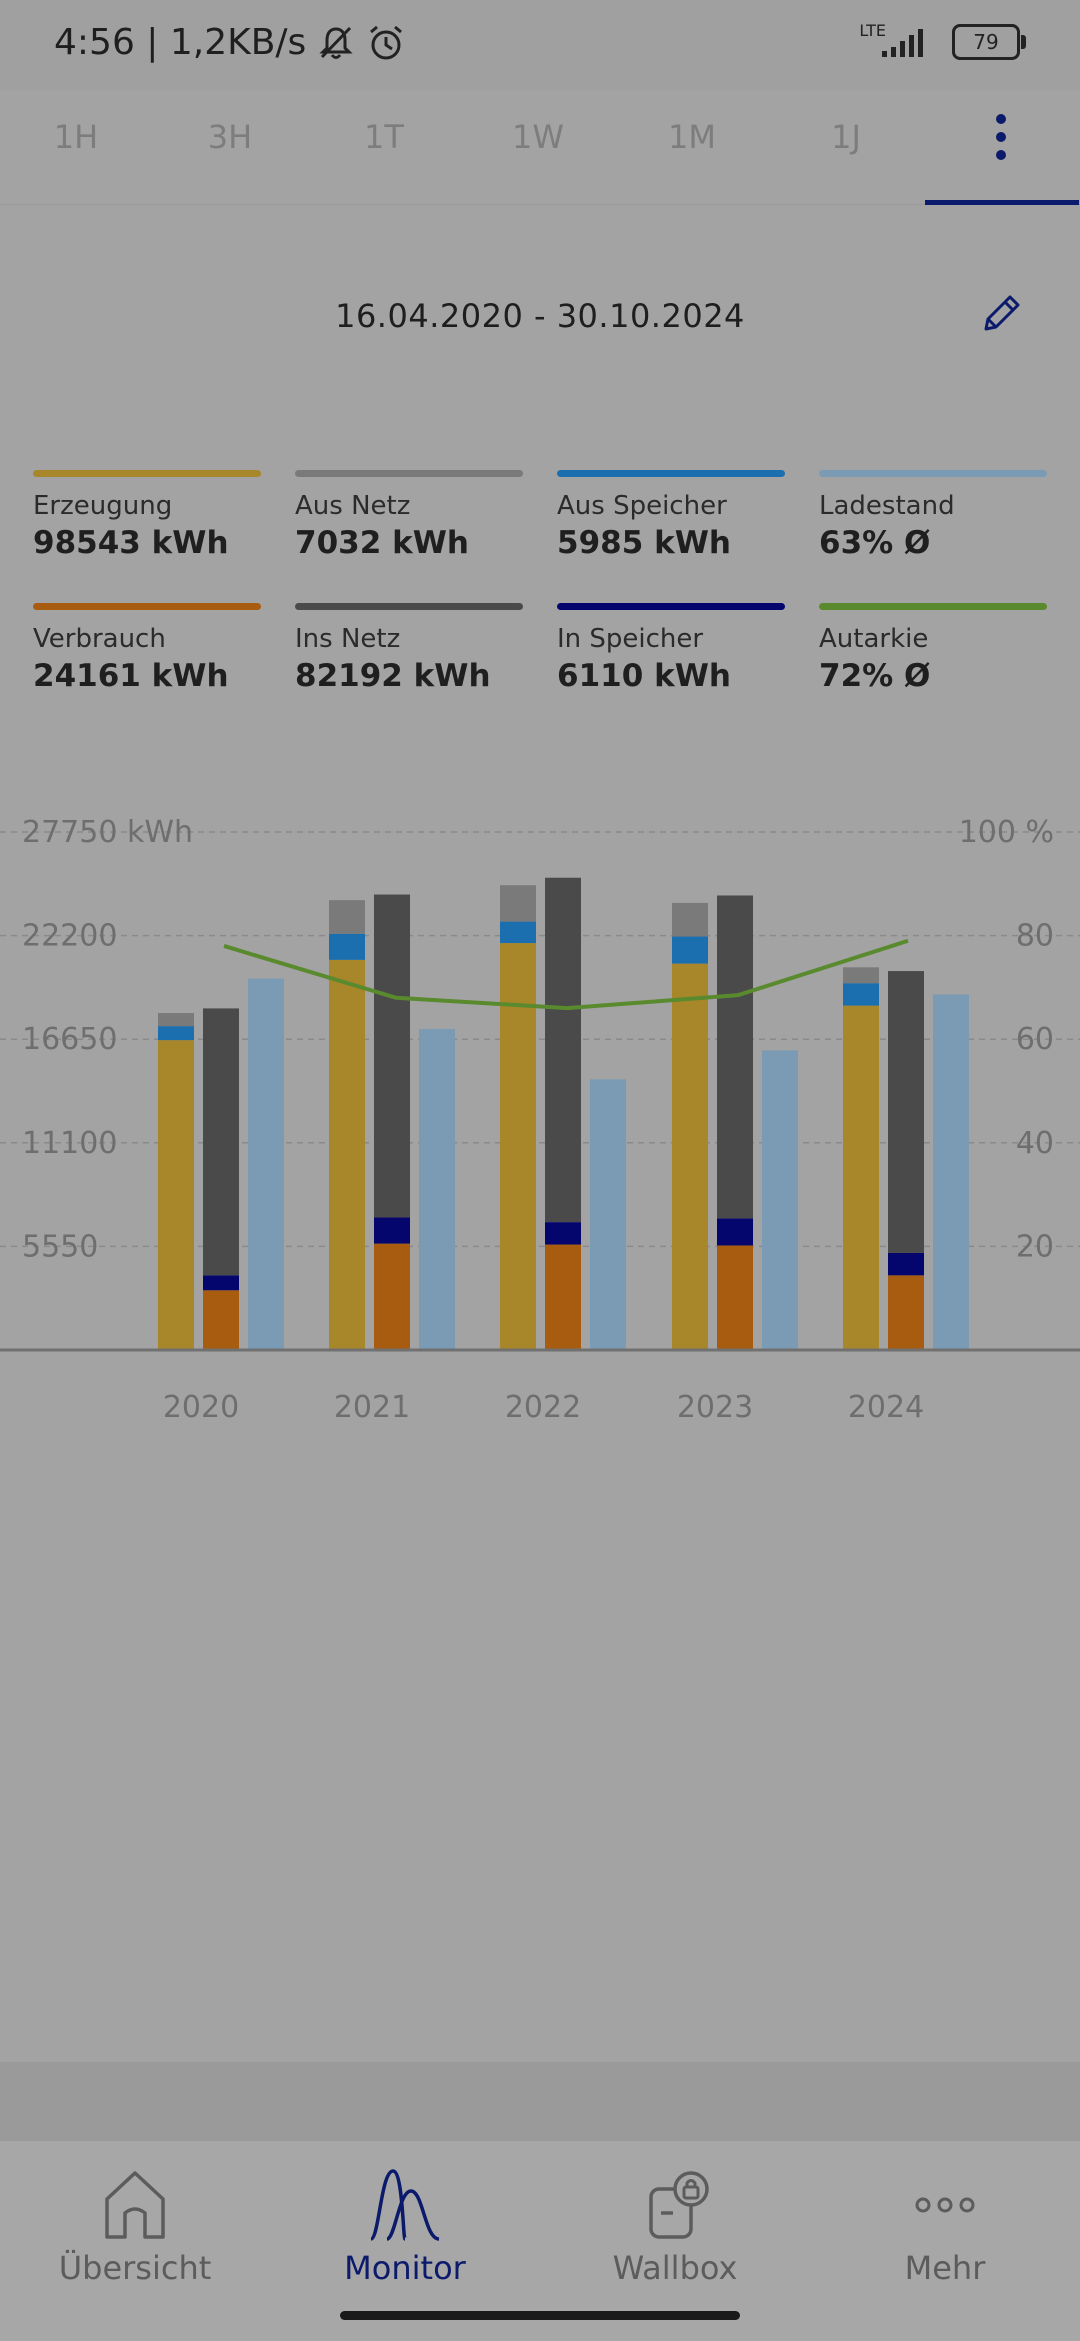  What do you see at coordinates (931, 40) in the screenshot?
I see `status-right: LTE 79` at bounding box center [931, 40].